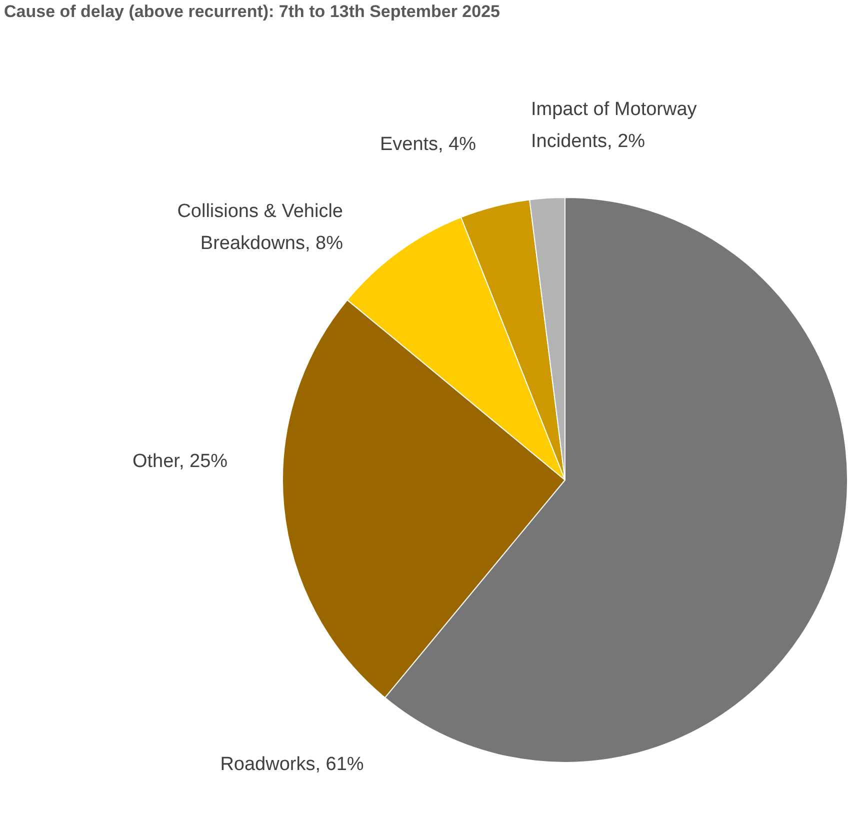 This screenshot has height=826, width=856. Describe the element at coordinates (260, 227) in the screenshot. I see `slice-label: Collisions & Vehicle Breakdowns, 8%` at that location.